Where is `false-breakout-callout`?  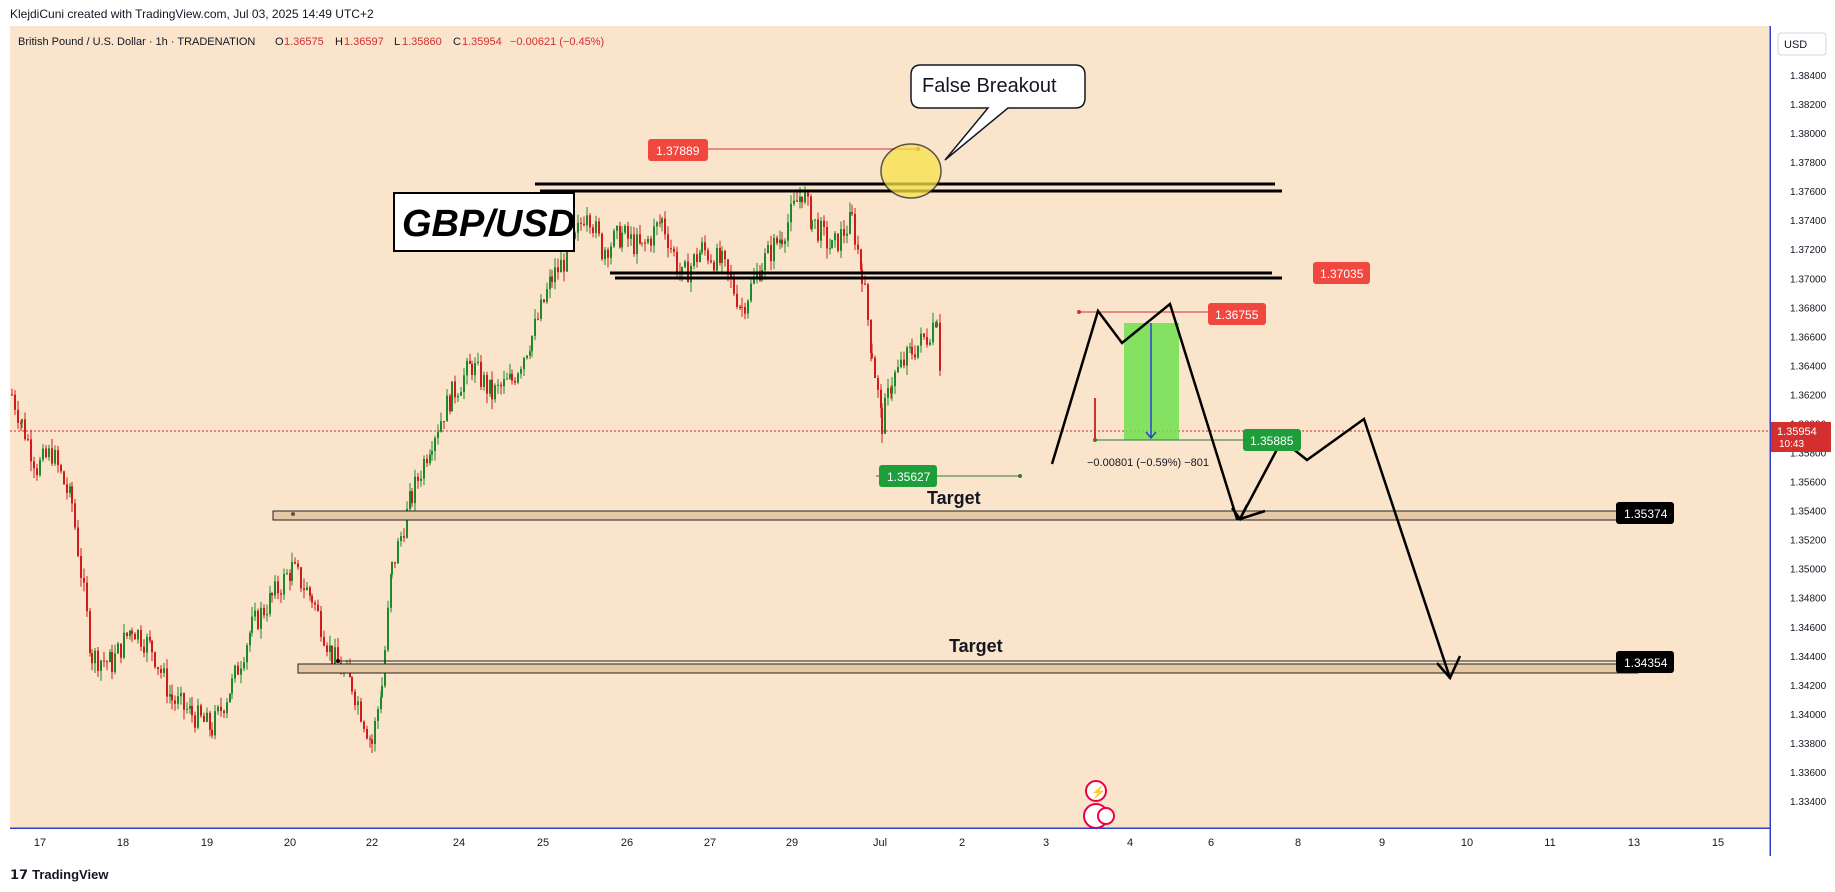
false-breakout-callout is located at coordinates (998, 112).